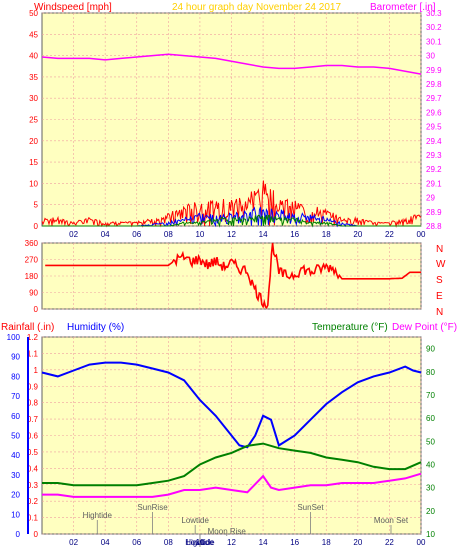  I want to click on compass-label-n2: N, so click(439, 312).